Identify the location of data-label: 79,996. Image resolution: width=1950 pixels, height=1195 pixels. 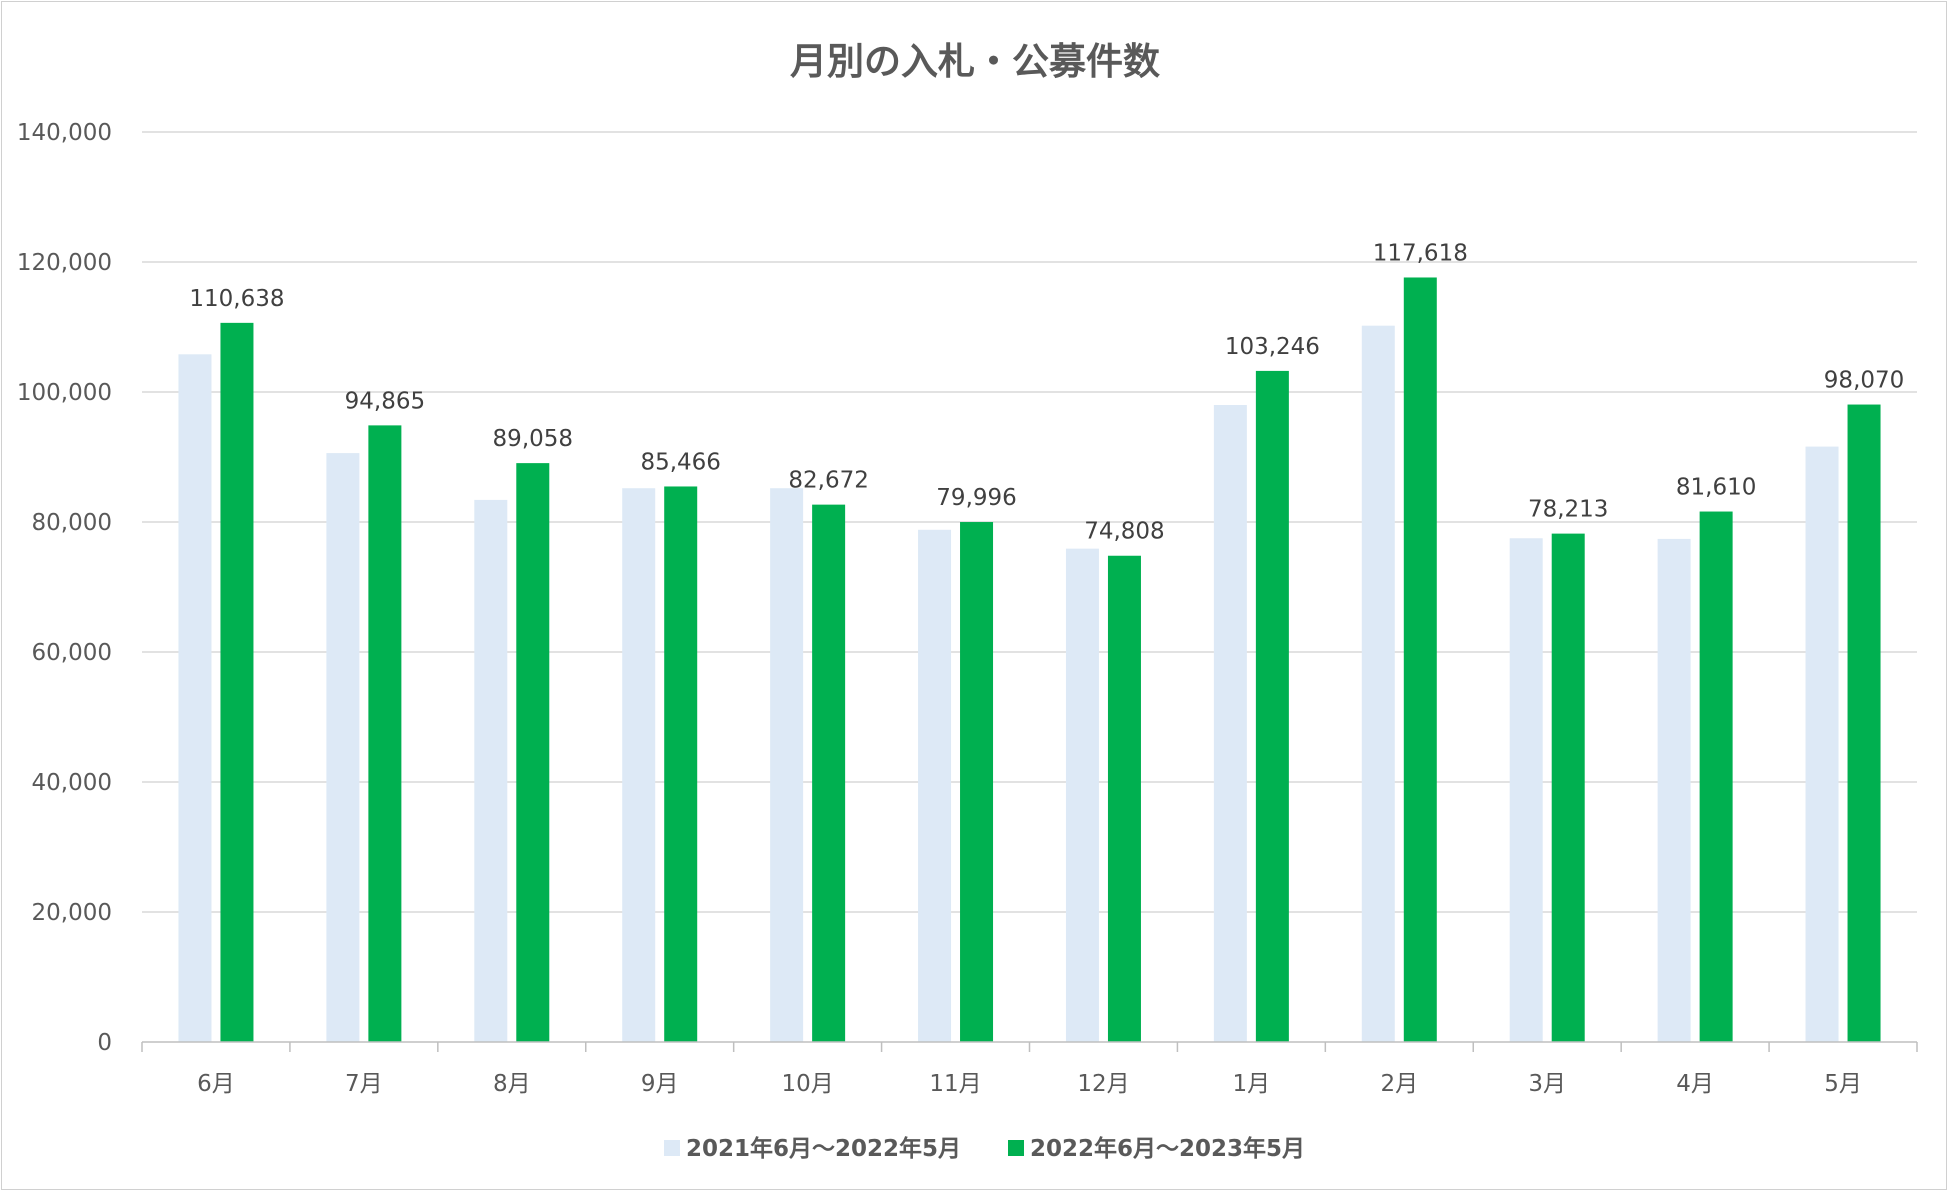
(976, 498).